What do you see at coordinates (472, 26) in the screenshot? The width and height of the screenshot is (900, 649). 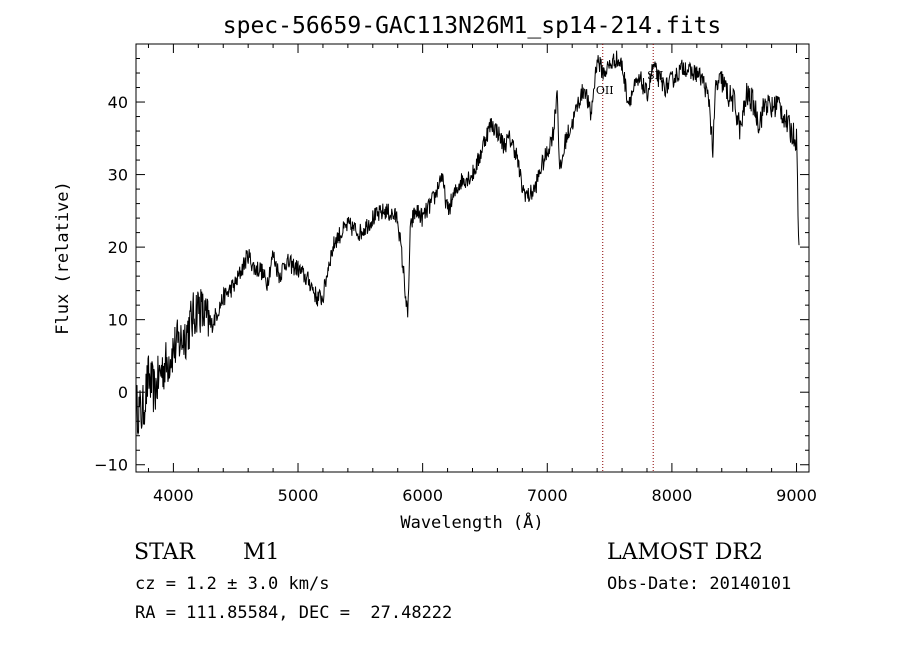 I see `chart-title: spec-56659-GAC113N26M1_sp14-214.fits` at bounding box center [472, 26].